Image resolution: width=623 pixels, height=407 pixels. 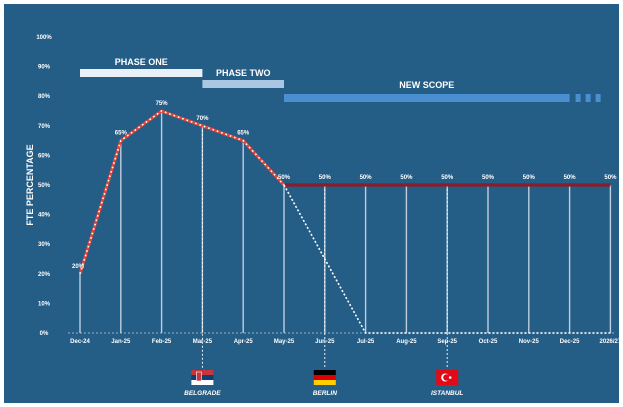 What do you see at coordinates (243, 73) in the screenshot?
I see `phase-label: PHASE TWO` at bounding box center [243, 73].